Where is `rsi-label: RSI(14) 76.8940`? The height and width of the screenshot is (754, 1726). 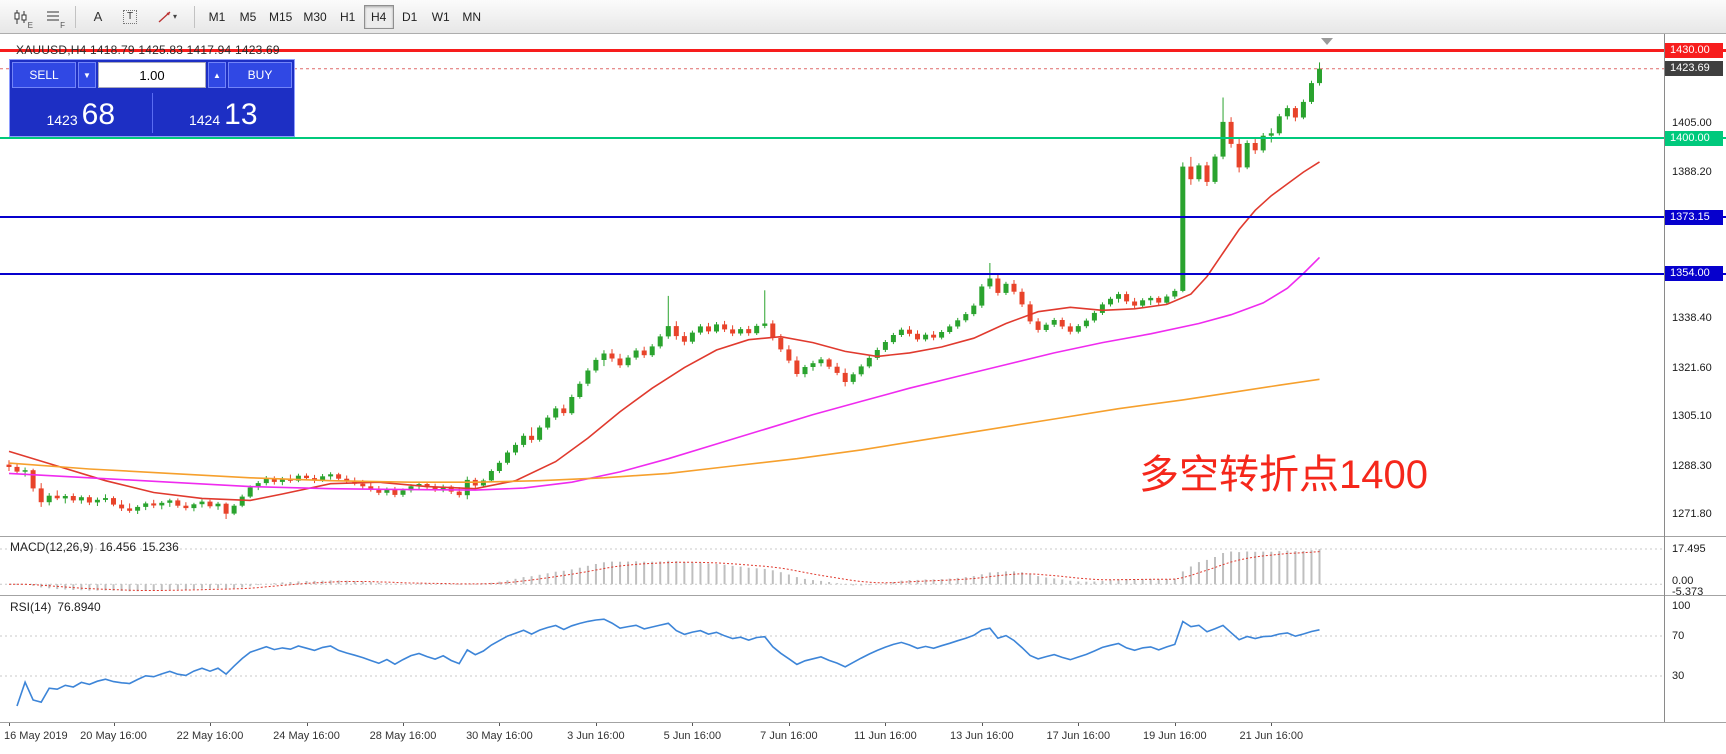
rsi-label: RSI(14) 76.8940 is located at coordinates (58, 607).